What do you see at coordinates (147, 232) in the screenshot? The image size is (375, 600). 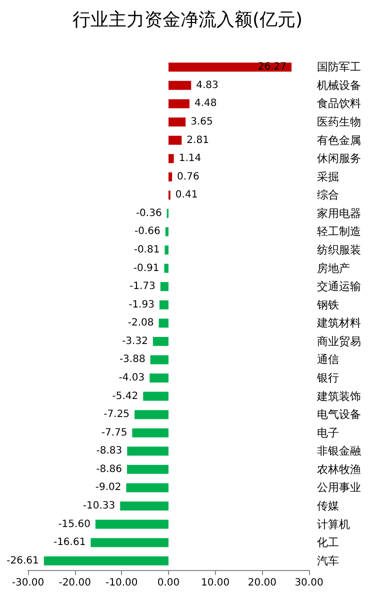 I see `data-label: -0.66` at bounding box center [147, 232].